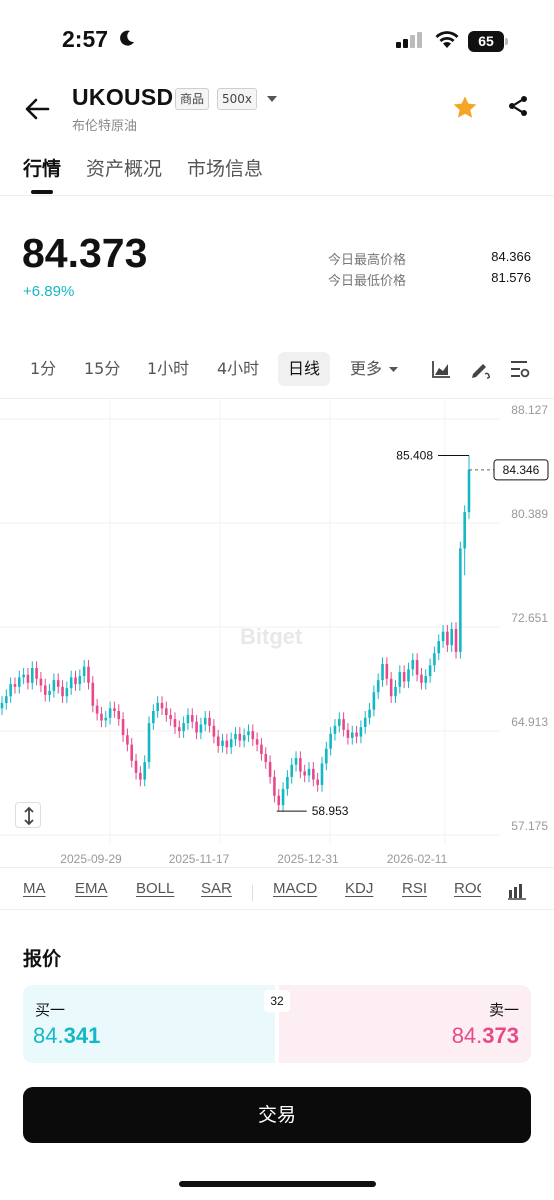 The image size is (554, 1200). I want to click on draw-tool-icon, so click(481, 369).